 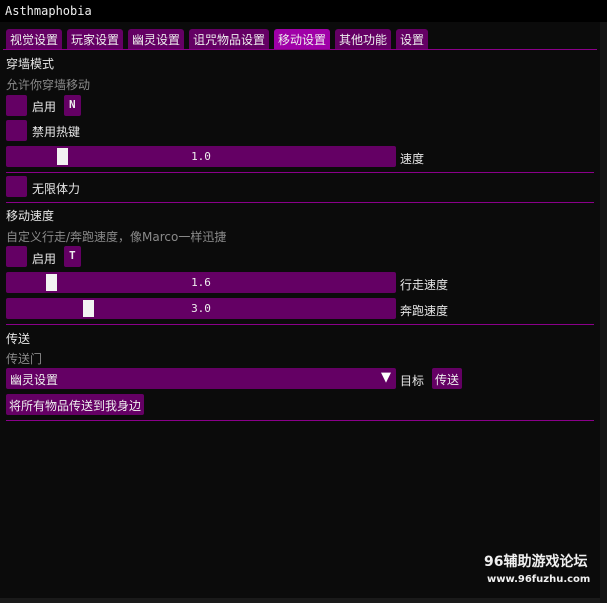 I want to click on dropdown-value: 幽灵设置, so click(x=34, y=380).